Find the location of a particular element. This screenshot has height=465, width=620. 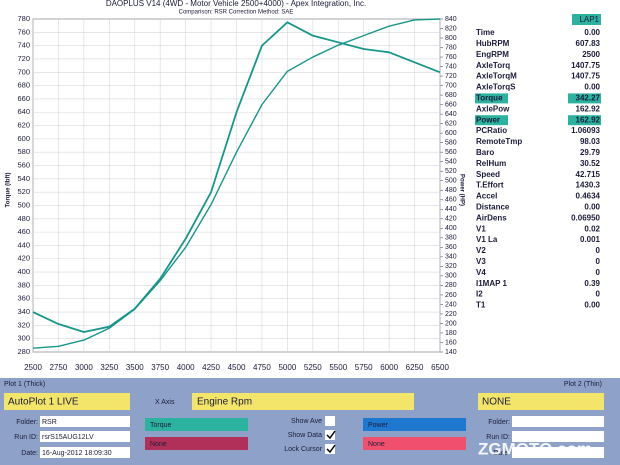

y-tick-label: 340 is located at coordinates (23, 311).